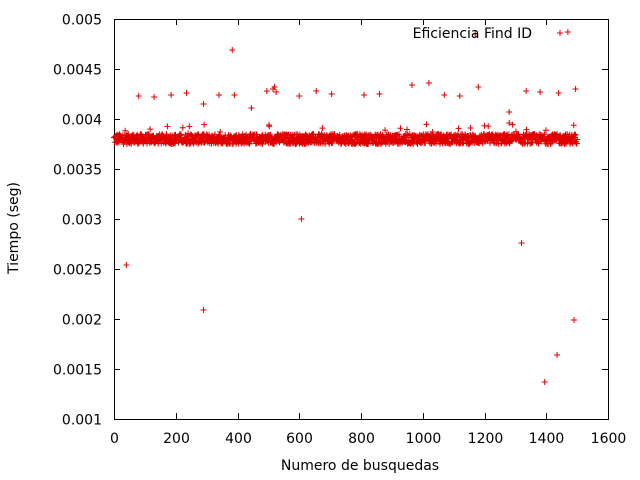 The image size is (640, 480). What do you see at coordinates (176, 439) in the screenshot?
I see `x-tick-label: 200` at bounding box center [176, 439].